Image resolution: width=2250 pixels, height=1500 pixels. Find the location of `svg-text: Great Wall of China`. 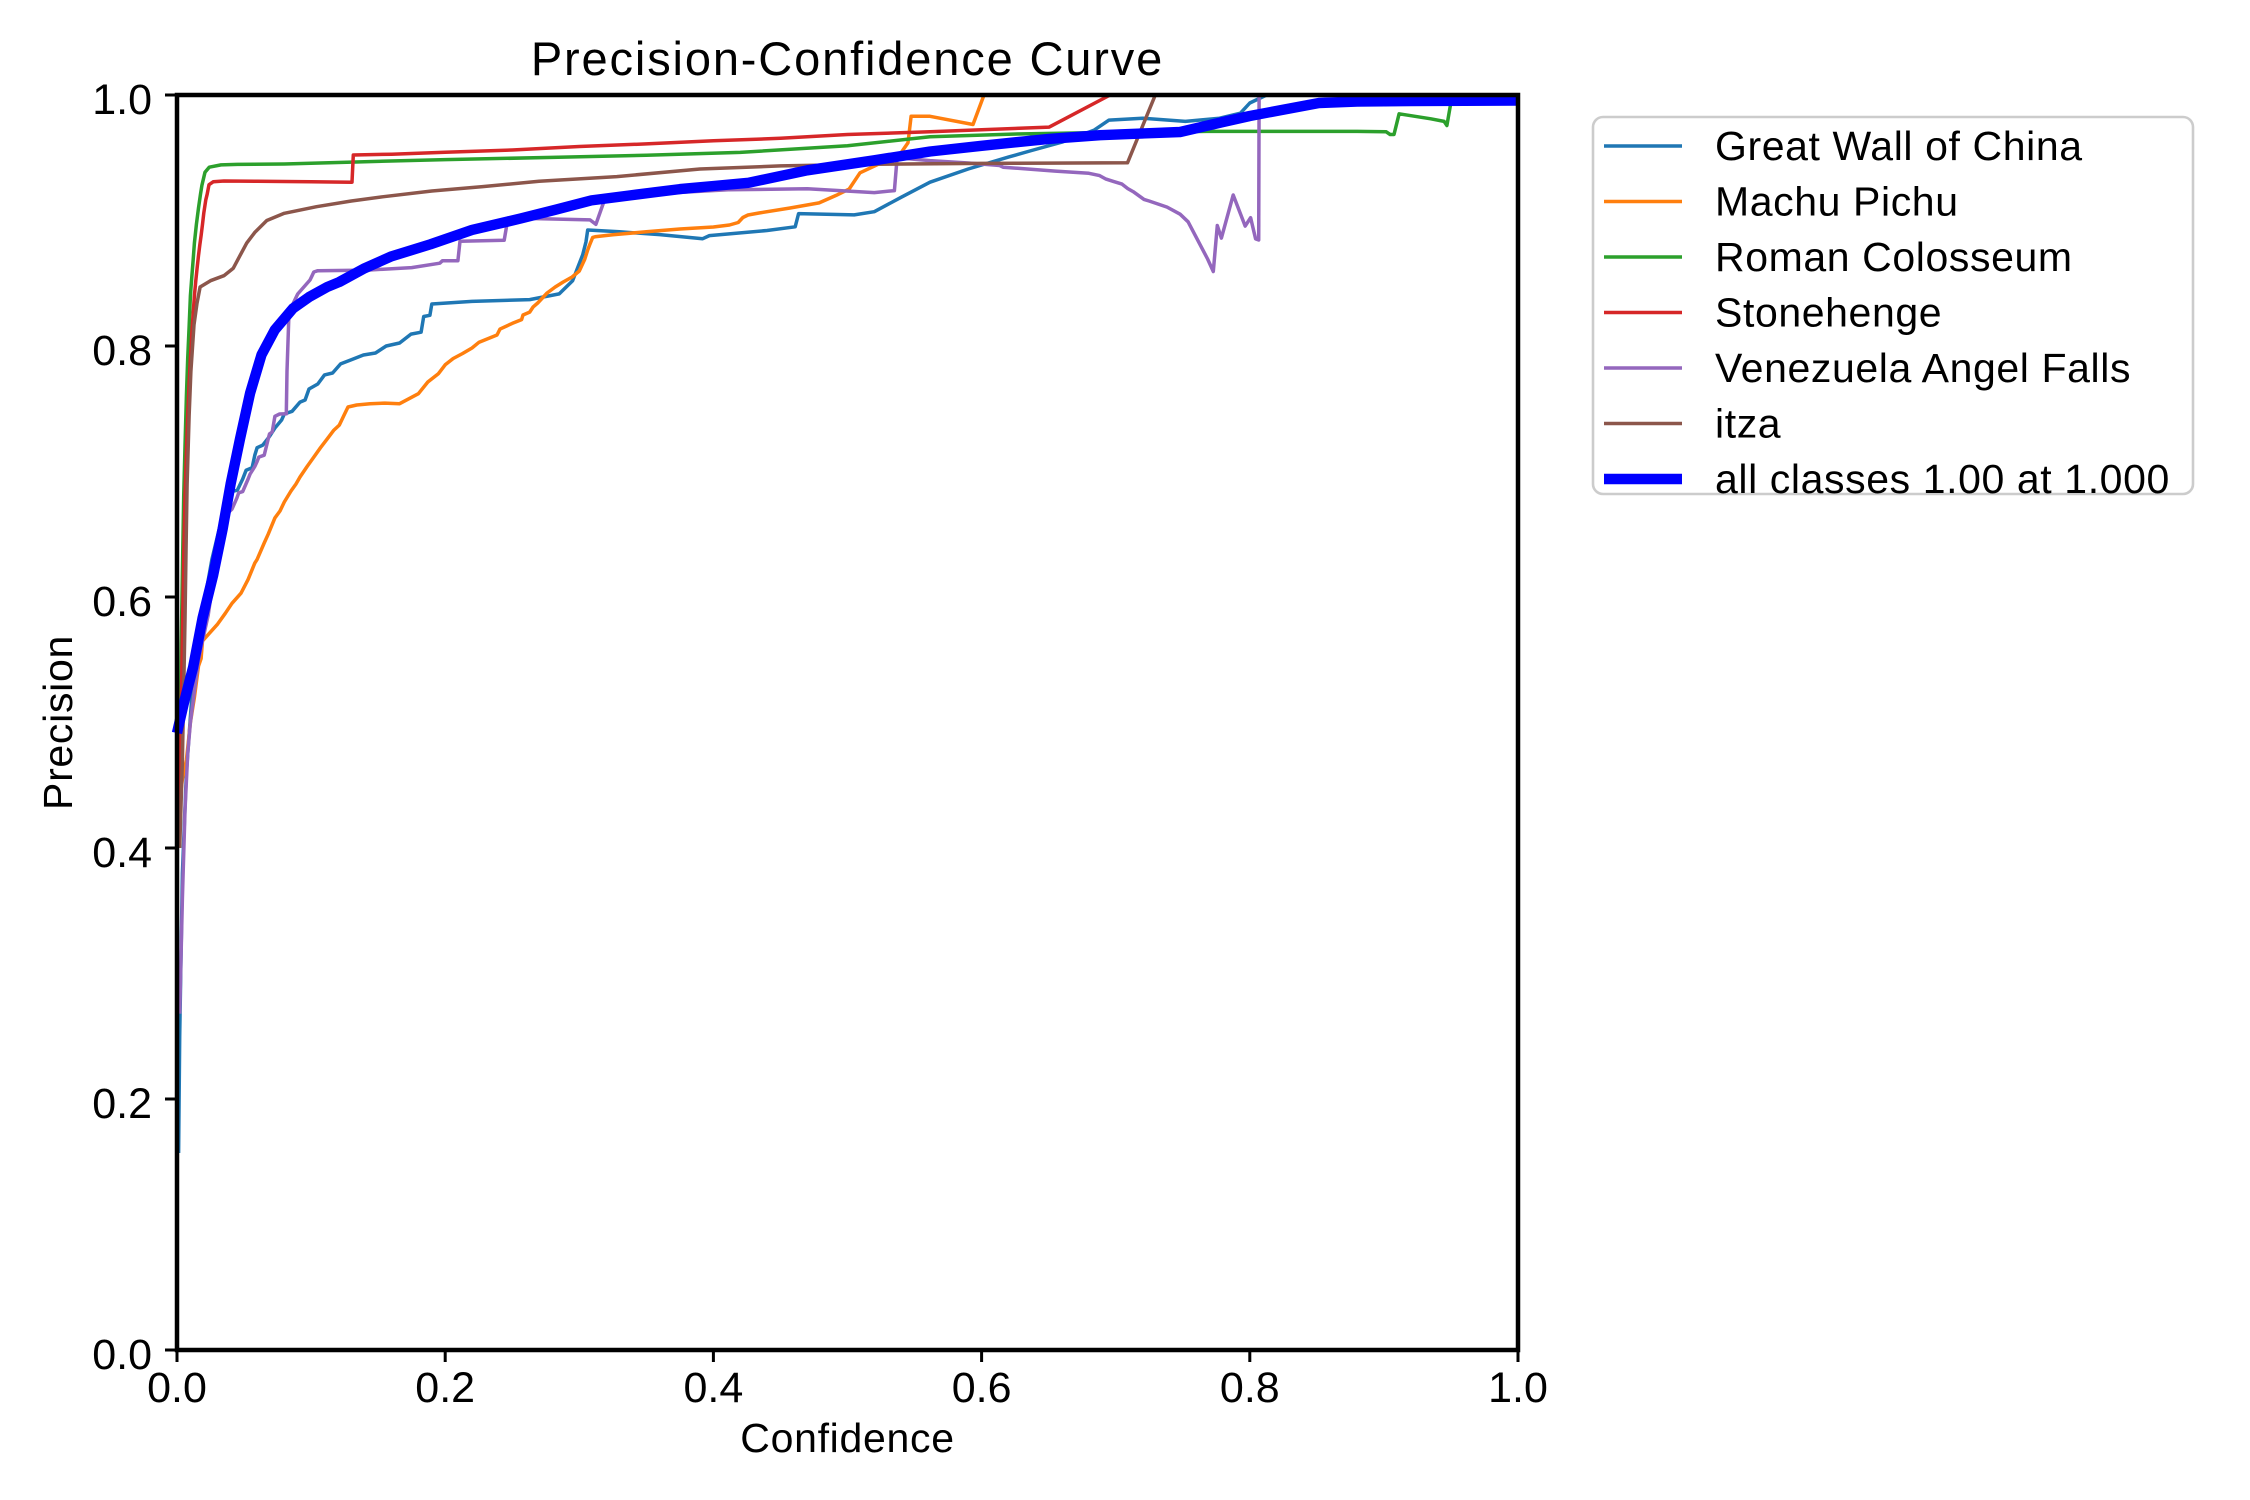

svg-text: Great Wall of China is located at coordinates (1899, 146).